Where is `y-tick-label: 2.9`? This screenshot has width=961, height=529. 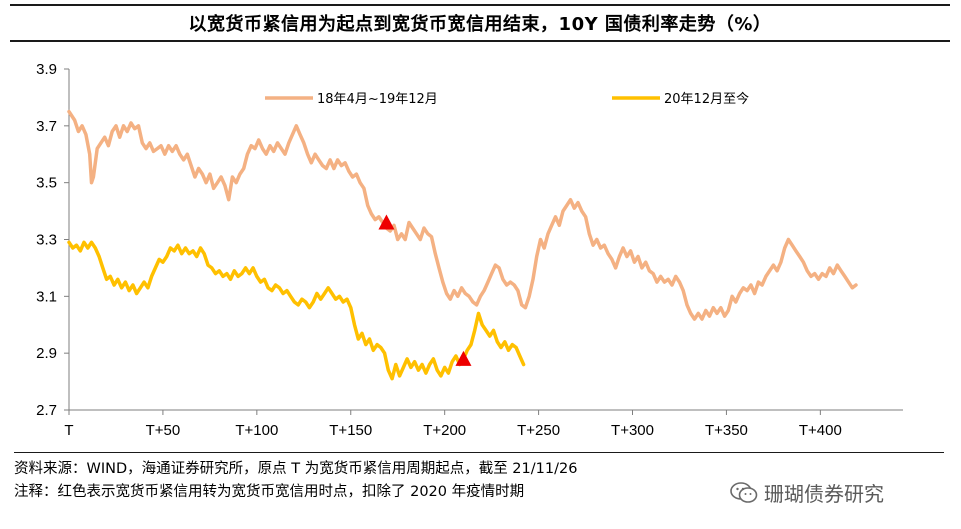
y-tick-label: 2.9 is located at coordinates (46, 353).